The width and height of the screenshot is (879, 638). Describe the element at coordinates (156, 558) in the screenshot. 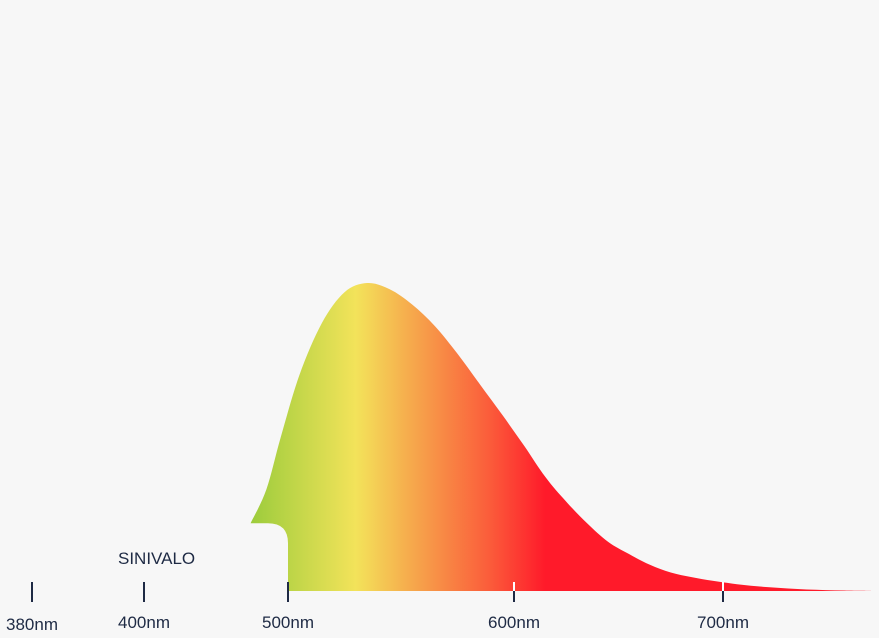

I see `blue-light-label: SINIVALO` at that location.